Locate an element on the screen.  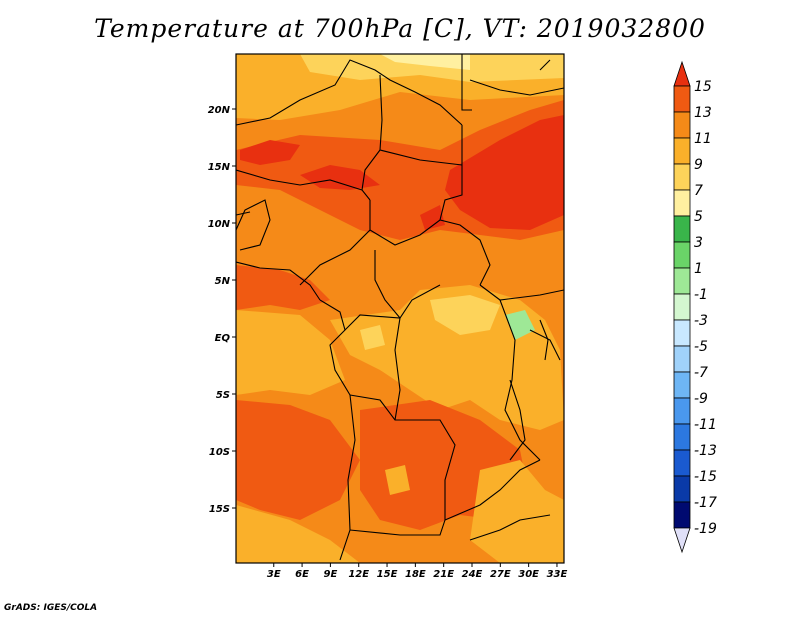
longitude-axis: 3E 6E 9E 12E 15E 18E 21E 24E 27E 30E 33E is located at coordinates (417, 571).